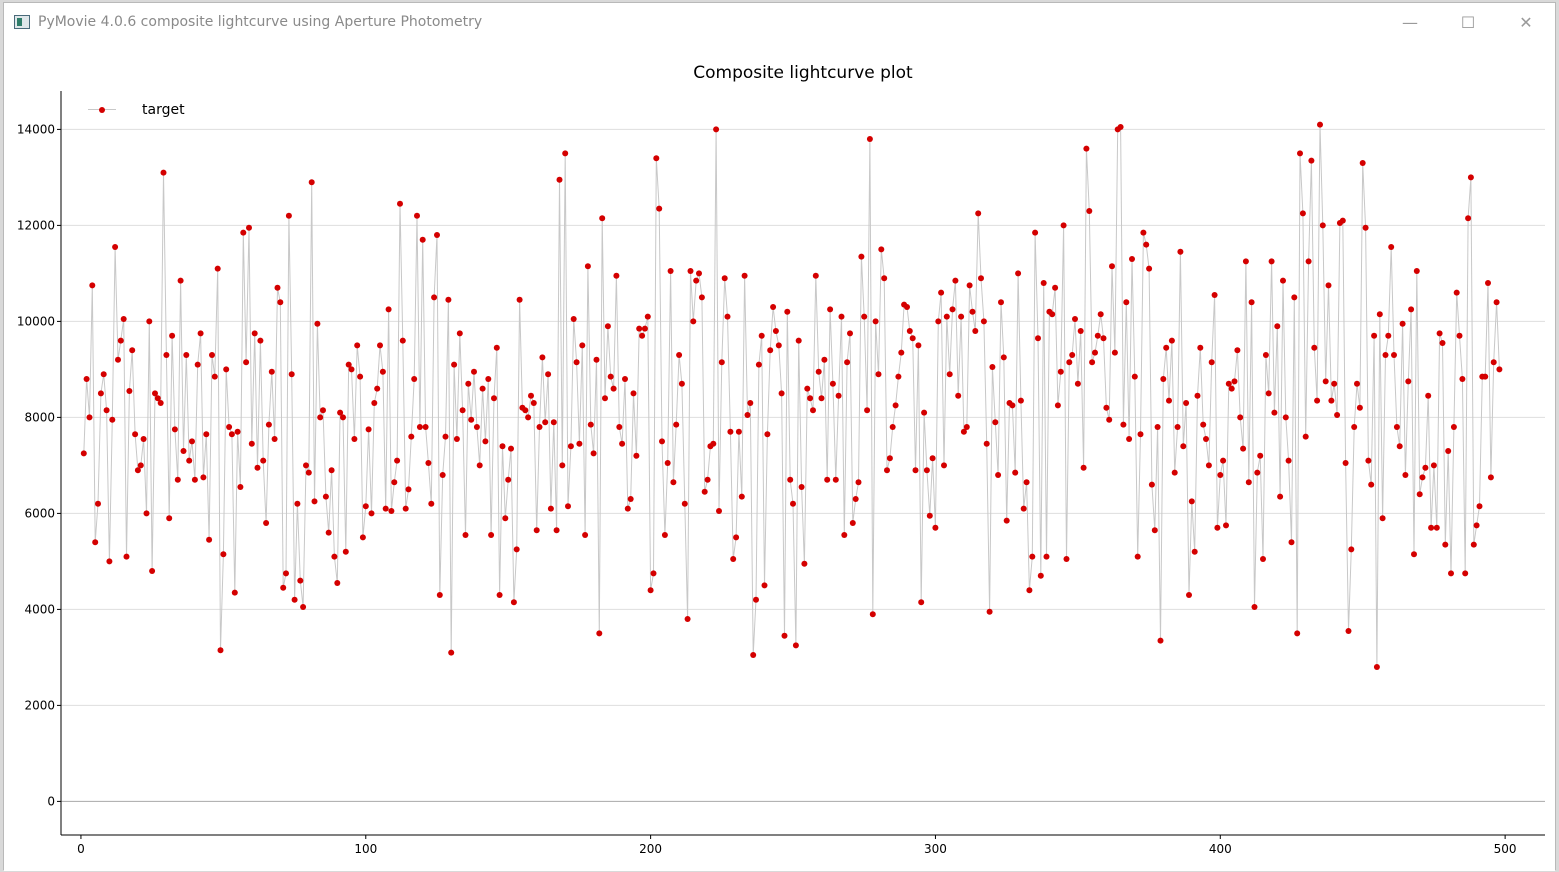 This screenshot has width=1559, height=872. What do you see at coordinates (51, 801) in the screenshot?
I see `y-tick-label: 0` at bounding box center [51, 801].